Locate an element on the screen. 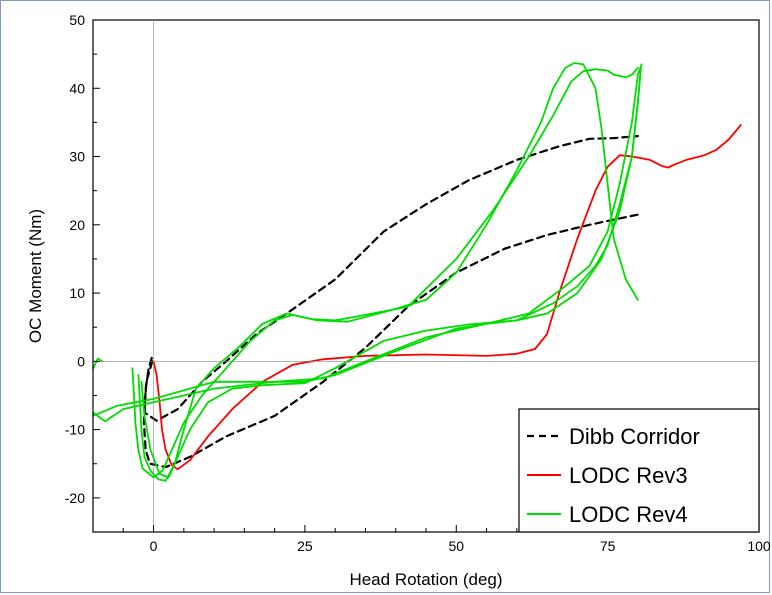  y-tick-label: -10 is located at coordinates (75, 430).